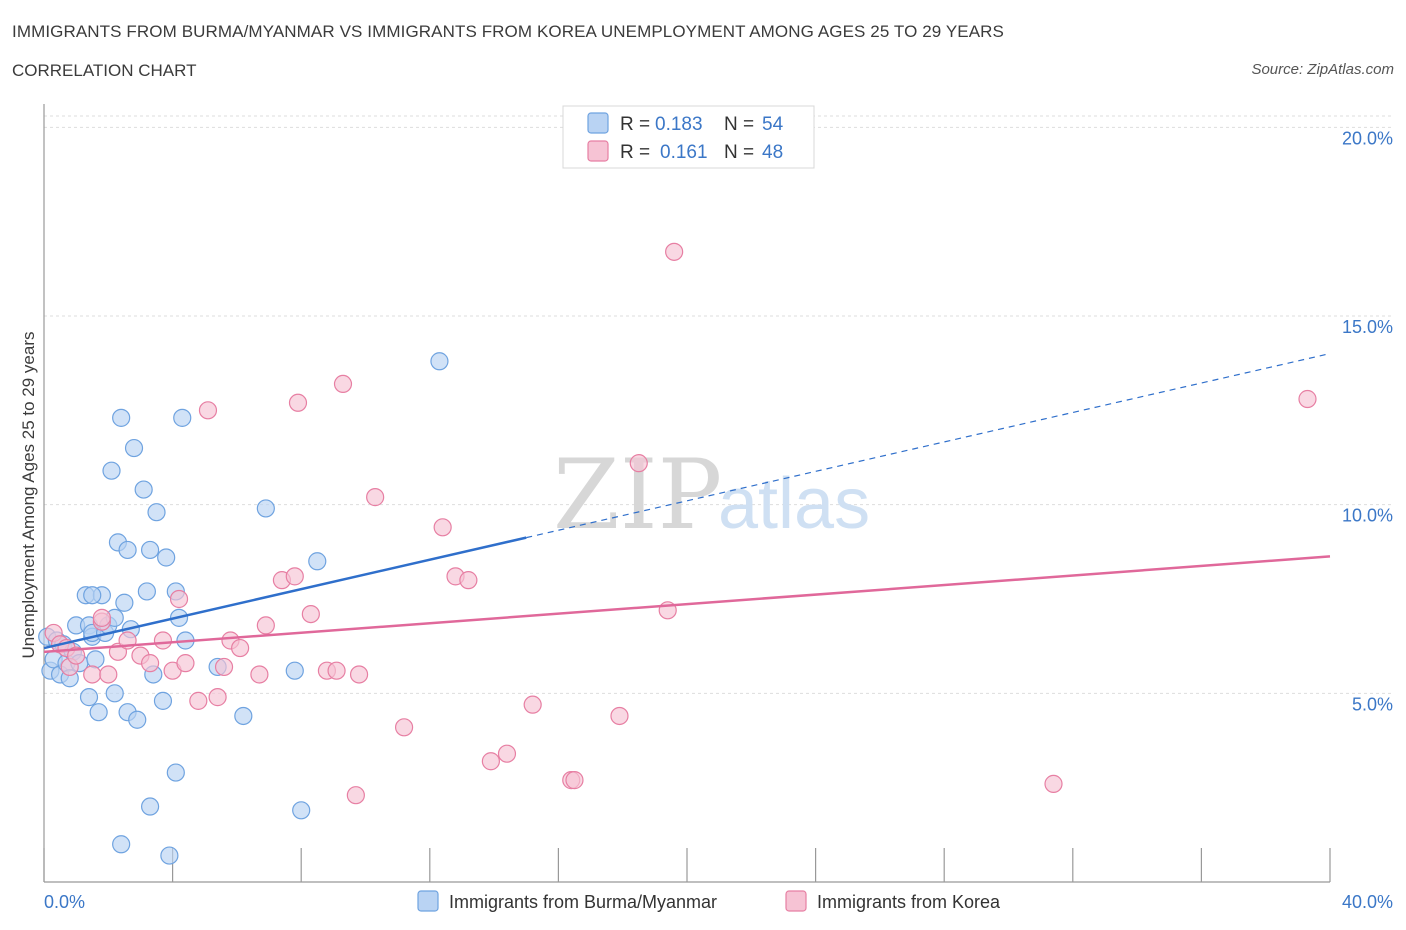  Describe the element at coordinates (688, 137) in the screenshot. I see `correlation-legend: R = 0.183 N = 54 R = 0.161 N = 48` at that location.